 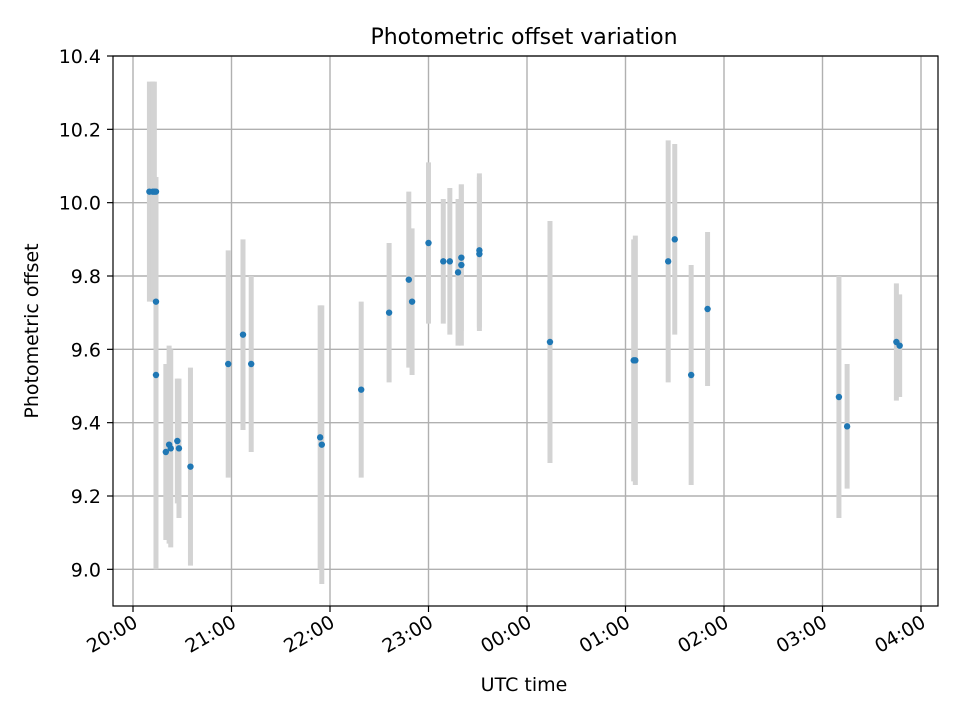 What do you see at coordinates (80, 204) in the screenshot?
I see `y-tick-label: 10.0` at bounding box center [80, 204].